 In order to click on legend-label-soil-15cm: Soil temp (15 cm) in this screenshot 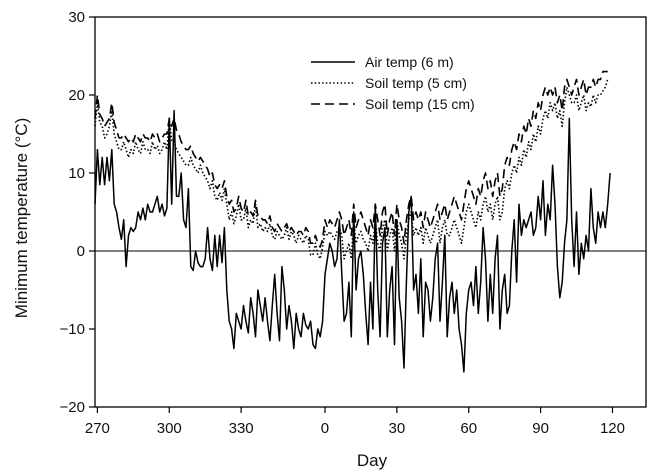, I will do `click(420, 104)`.